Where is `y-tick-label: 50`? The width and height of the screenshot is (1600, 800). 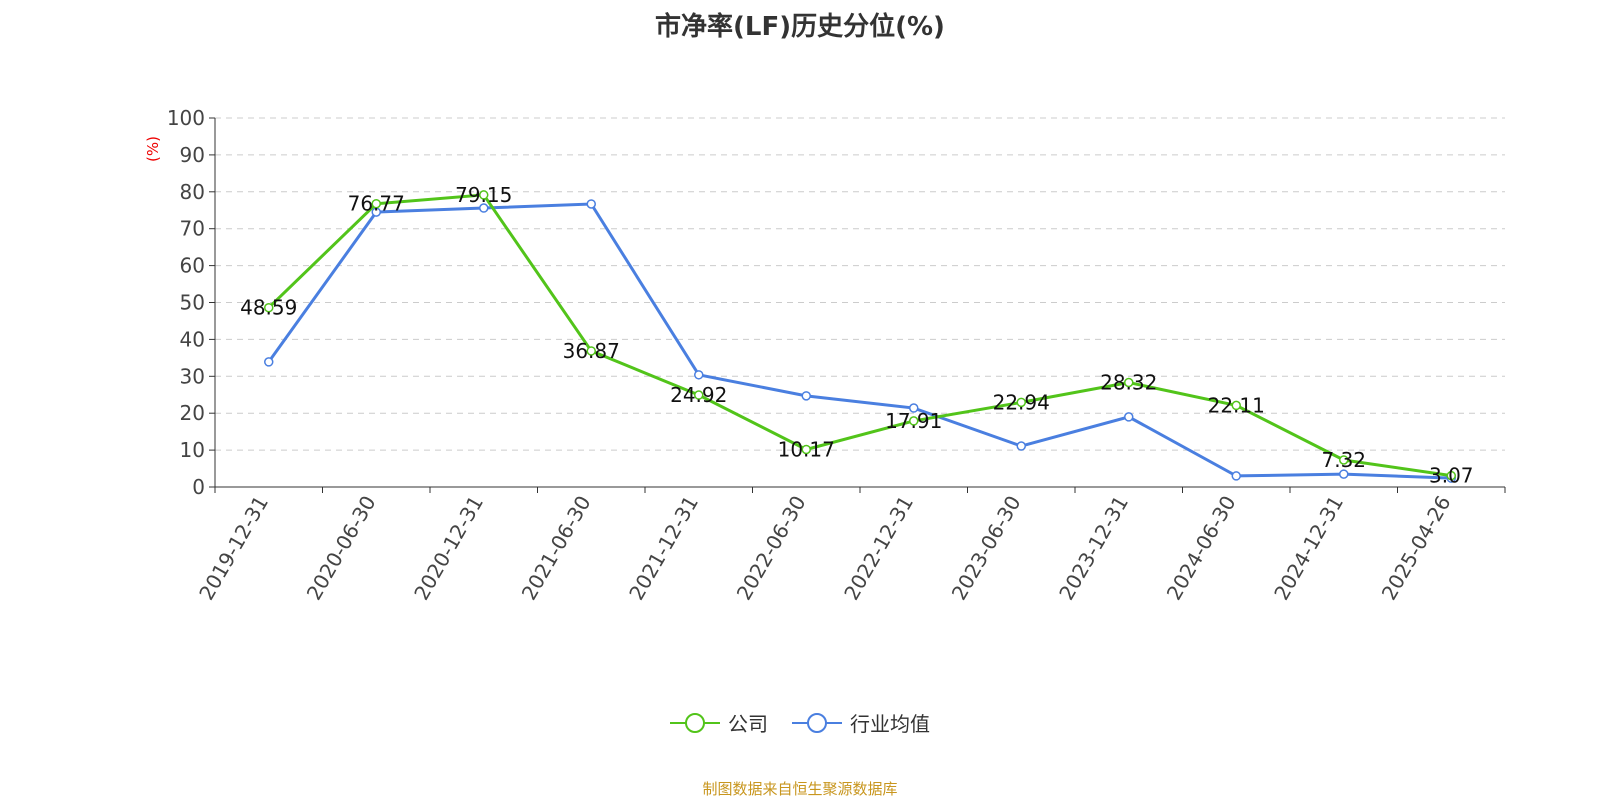
y-tick-label: 50 is located at coordinates (192, 303).